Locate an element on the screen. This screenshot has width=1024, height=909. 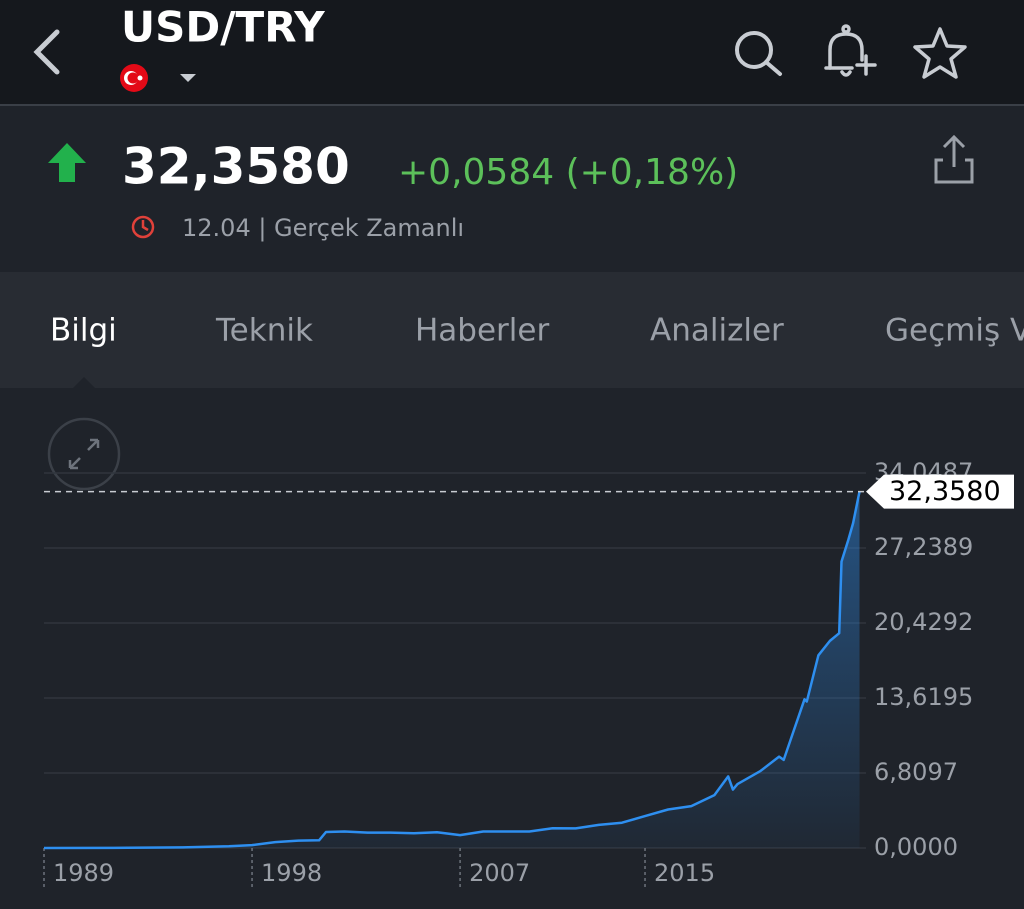
share-button is located at coordinates (954, 159).